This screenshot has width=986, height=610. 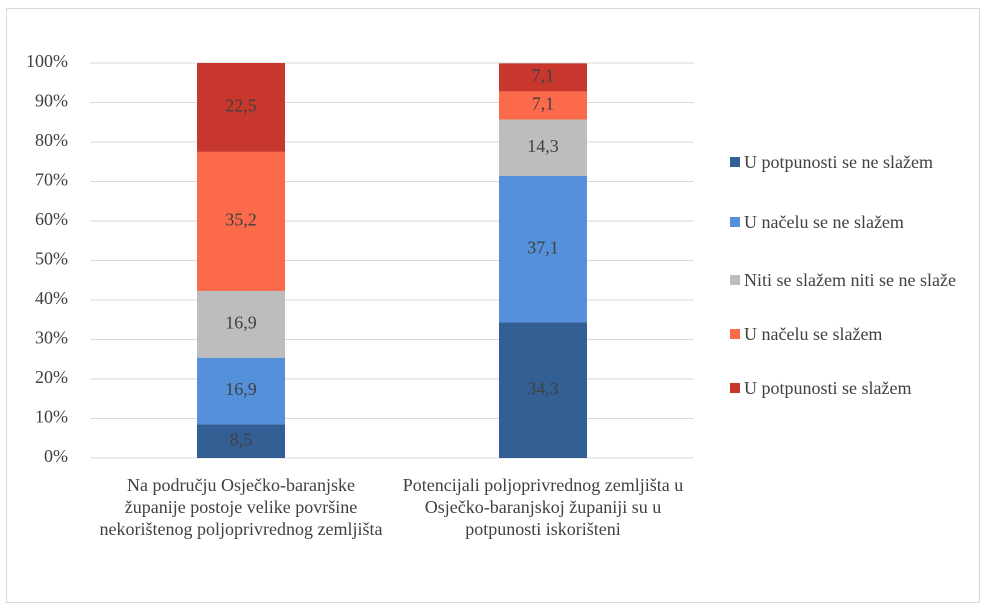 I want to click on data-label: 37,1, so click(x=543, y=247).